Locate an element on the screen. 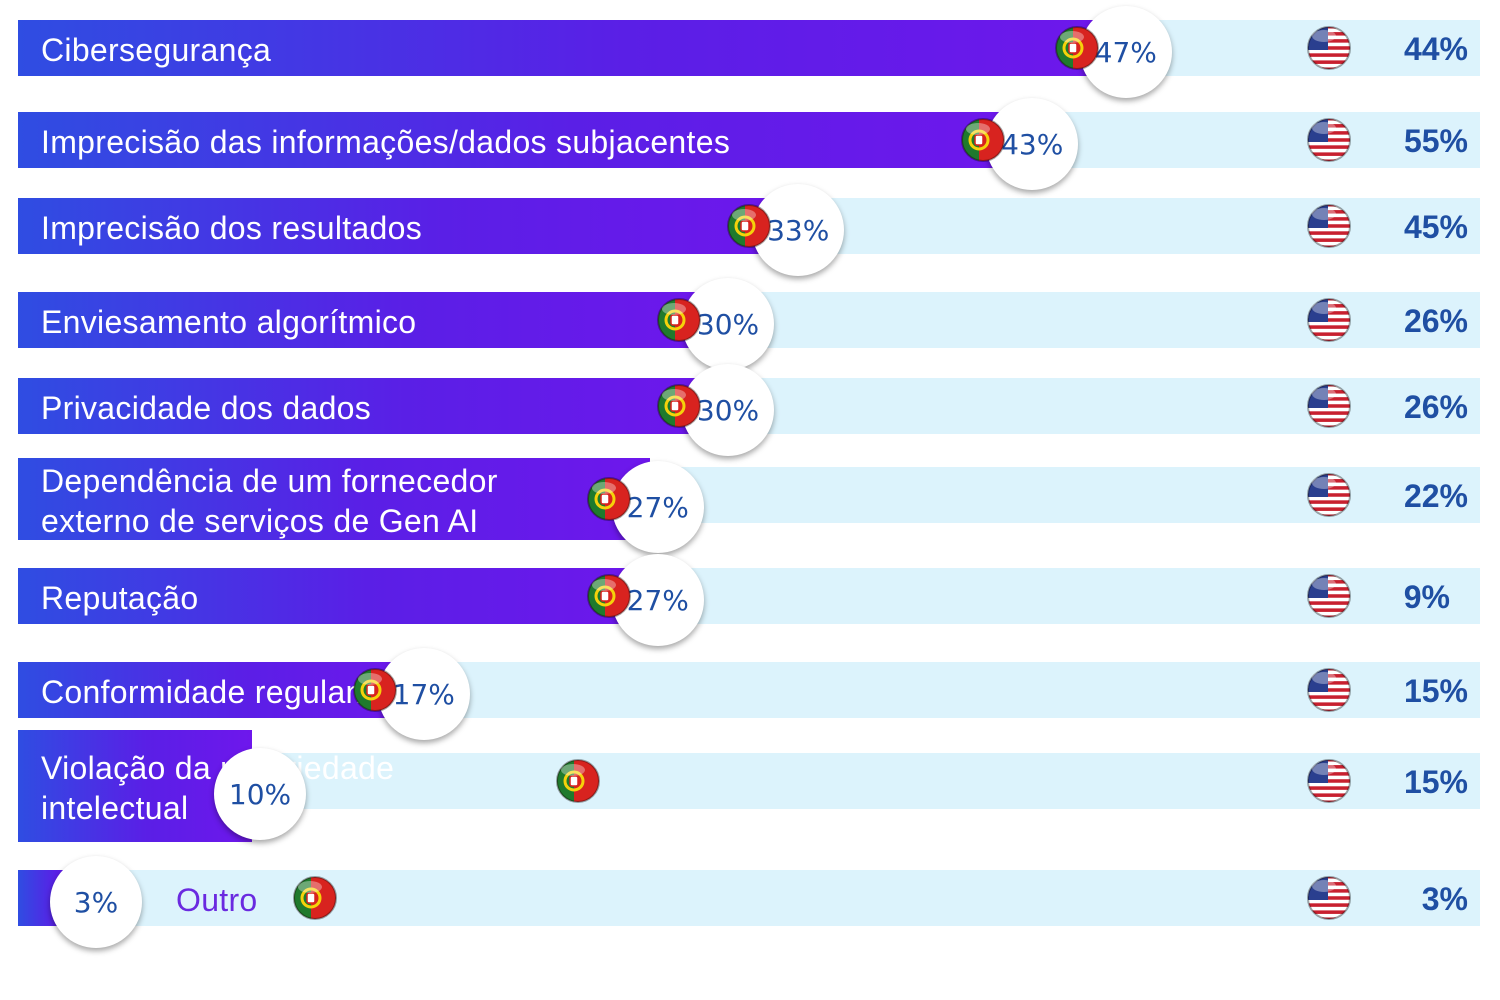 The image size is (1500, 1000). category-label-line: Dependência de um fornecedor is located at coordinates (269, 481).